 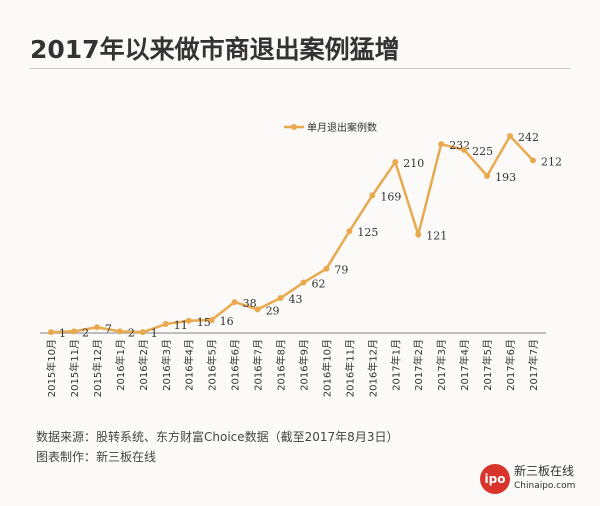 I want to click on x-tick-label: 2016年7月, so click(x=258, y=365).